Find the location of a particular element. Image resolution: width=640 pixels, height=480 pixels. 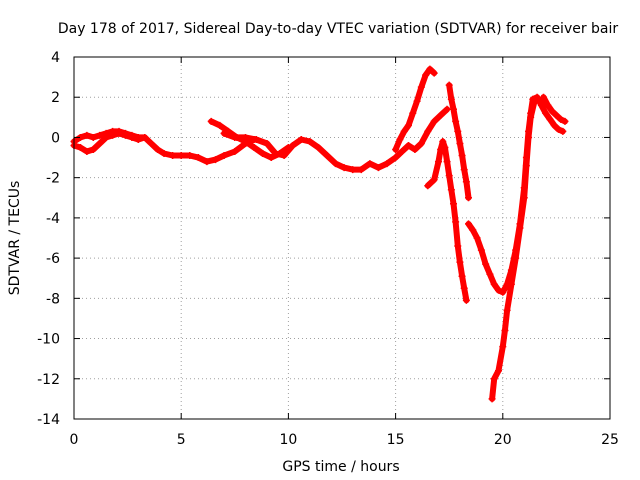

x-tick-label: 10 is located at coordinates (288, 440).